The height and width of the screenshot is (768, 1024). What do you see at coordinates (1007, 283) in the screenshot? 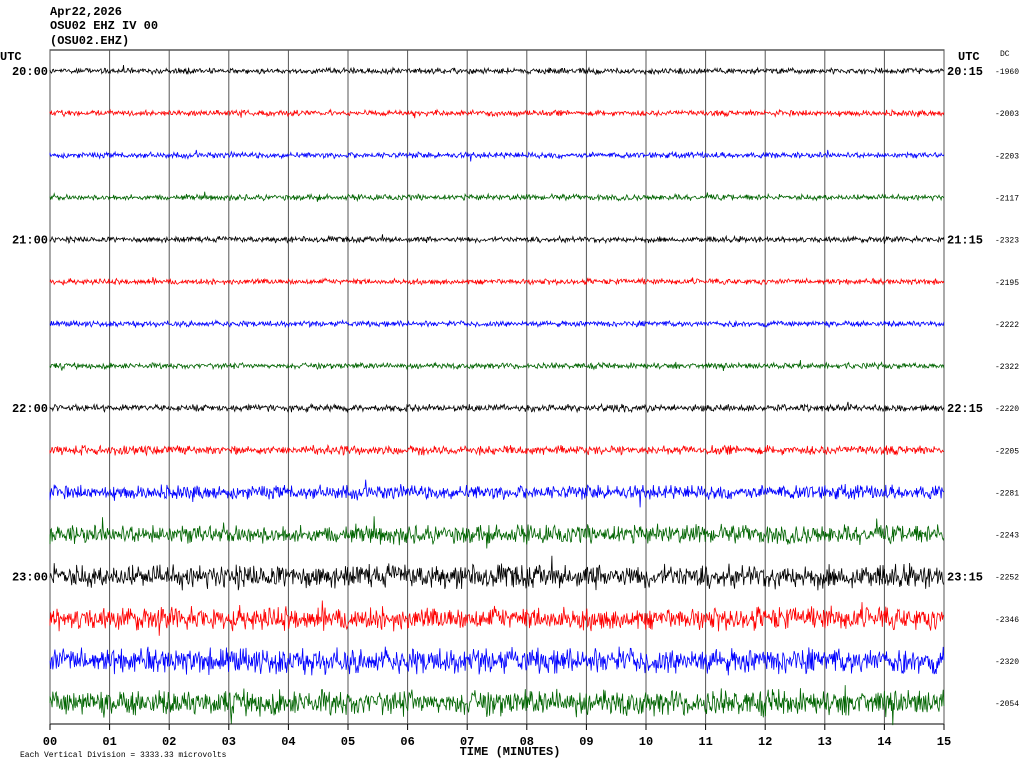
I see `dc-value: -2195` at bounding box center [1007, 283].